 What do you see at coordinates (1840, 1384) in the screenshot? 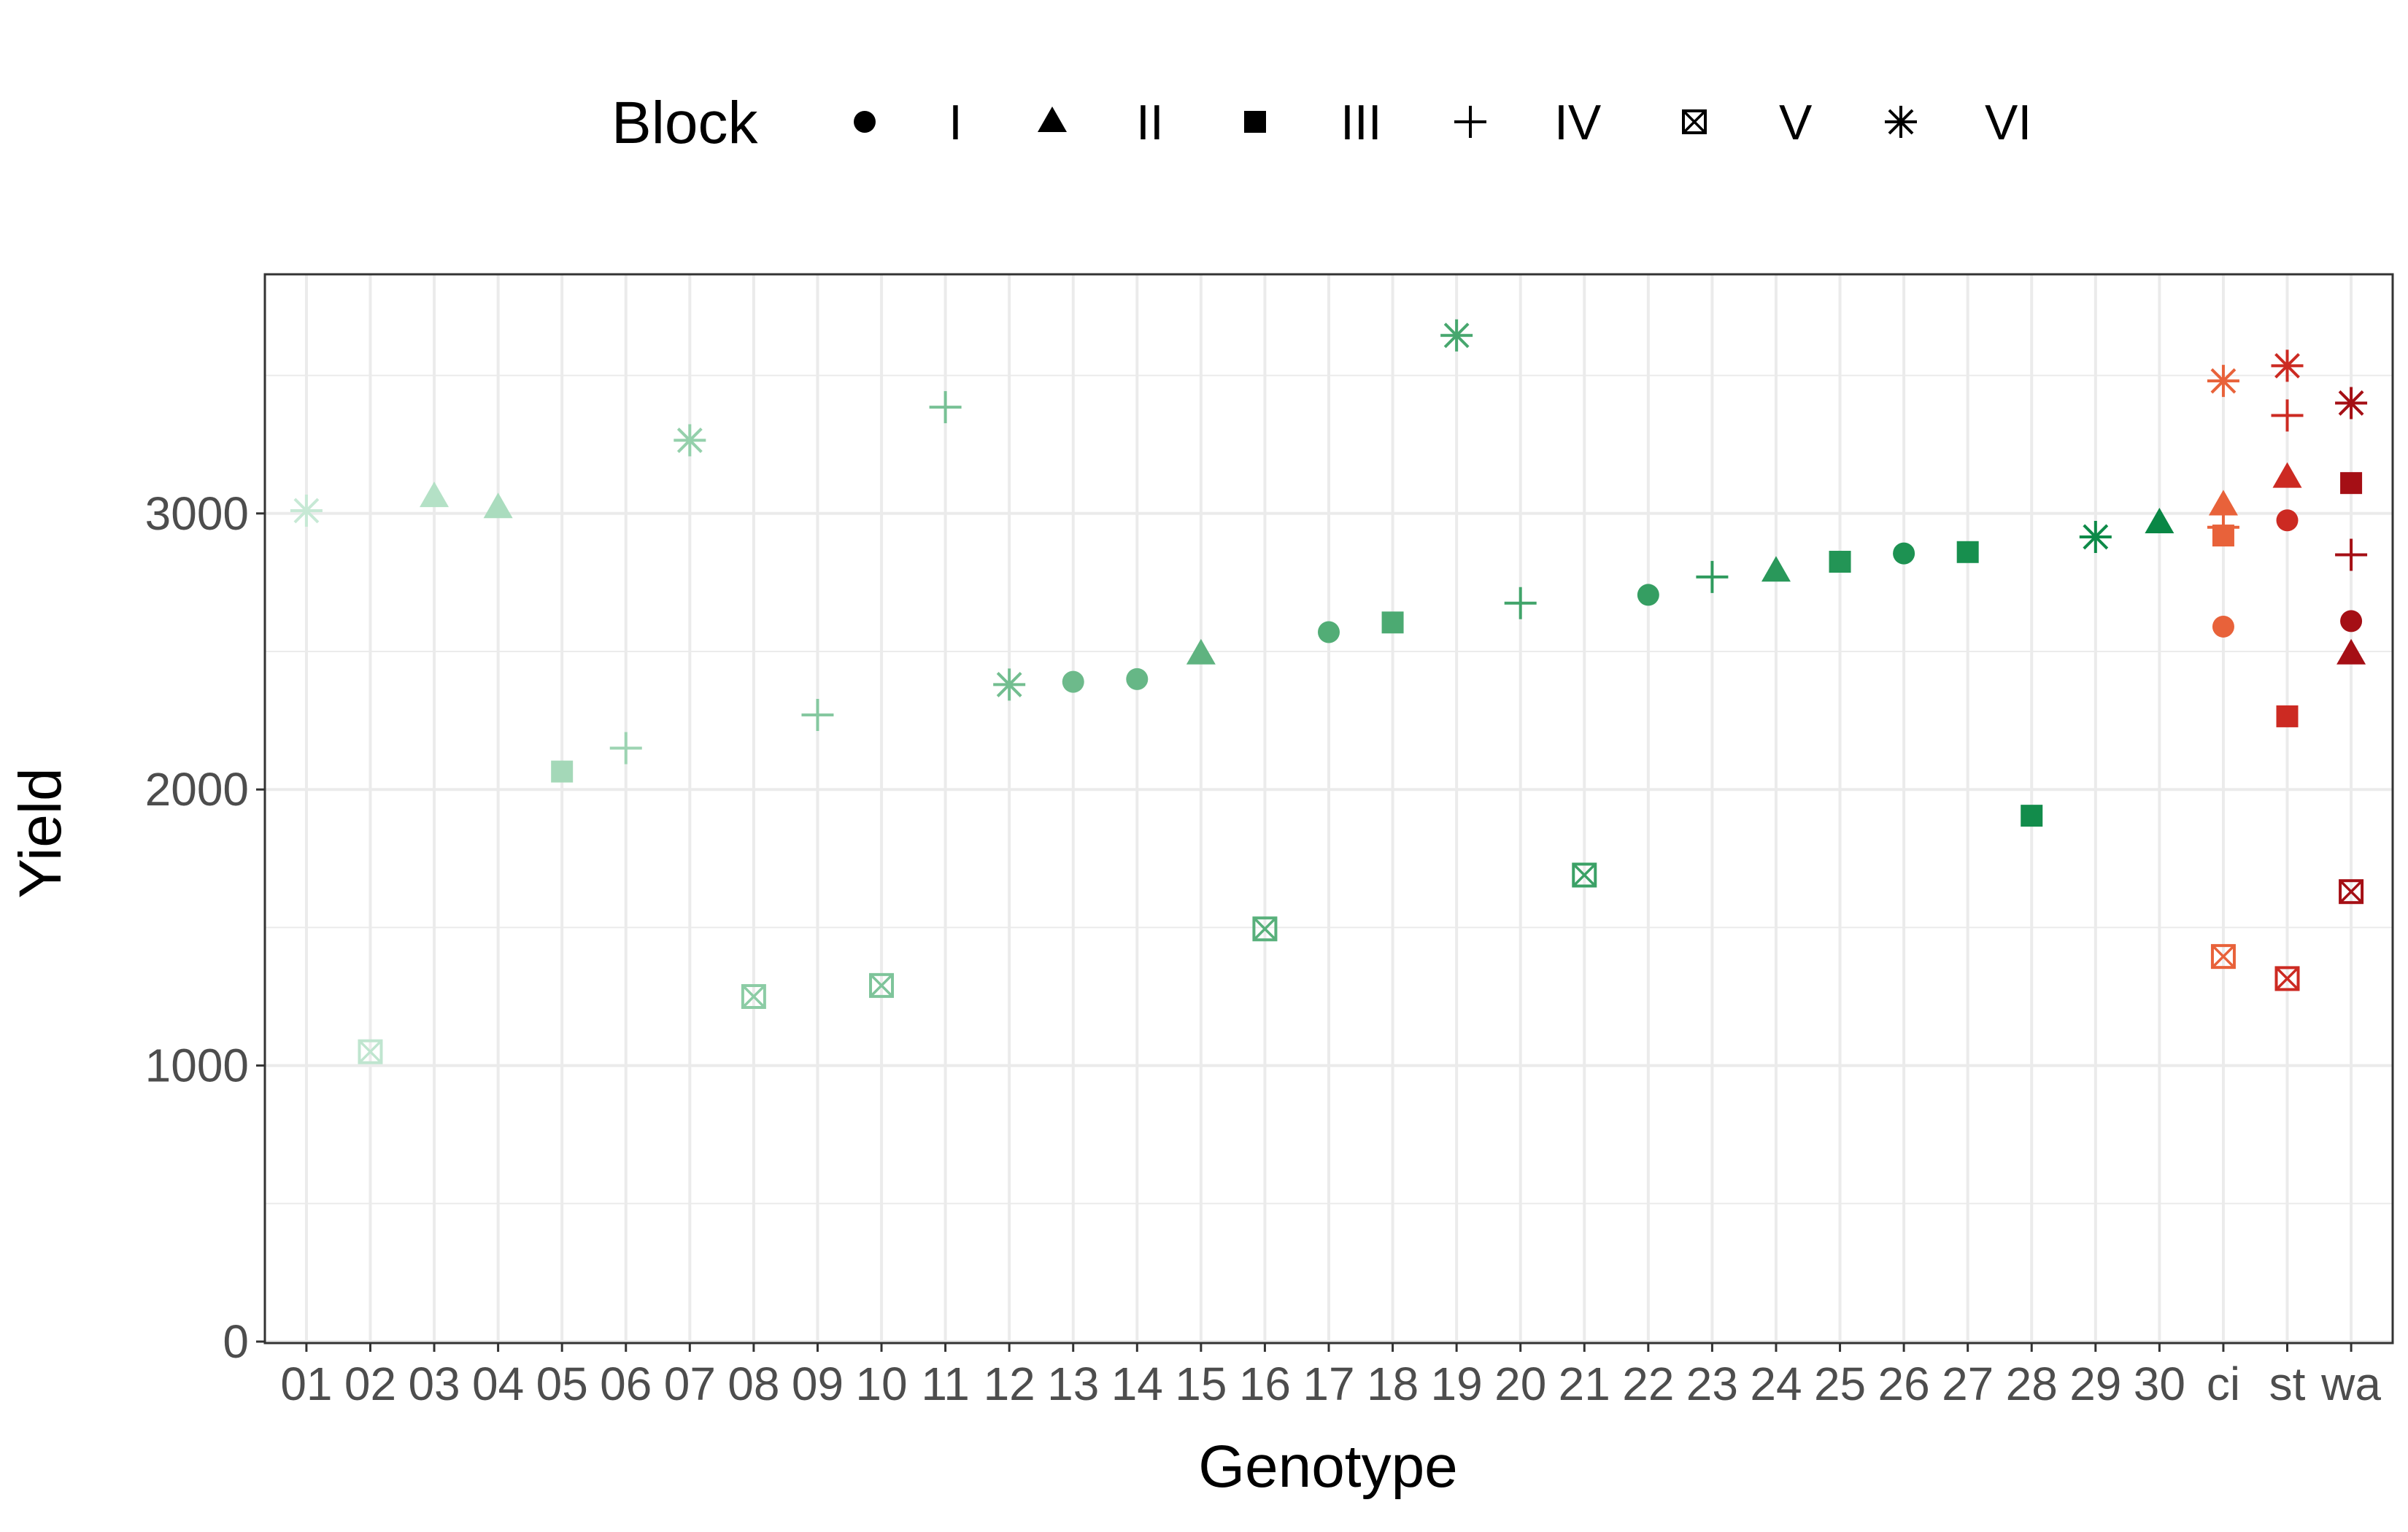
I see `x-tick-label: 25` at bounding box center [1840, 1384].